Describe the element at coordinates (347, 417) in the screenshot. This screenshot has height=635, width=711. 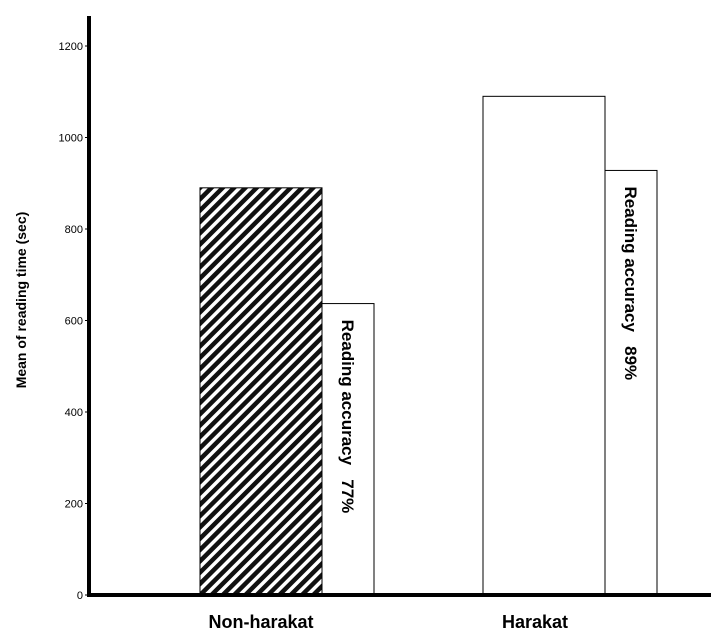
I see `annotation-reading-accuracy: Reading accuracy 77%` at that location.